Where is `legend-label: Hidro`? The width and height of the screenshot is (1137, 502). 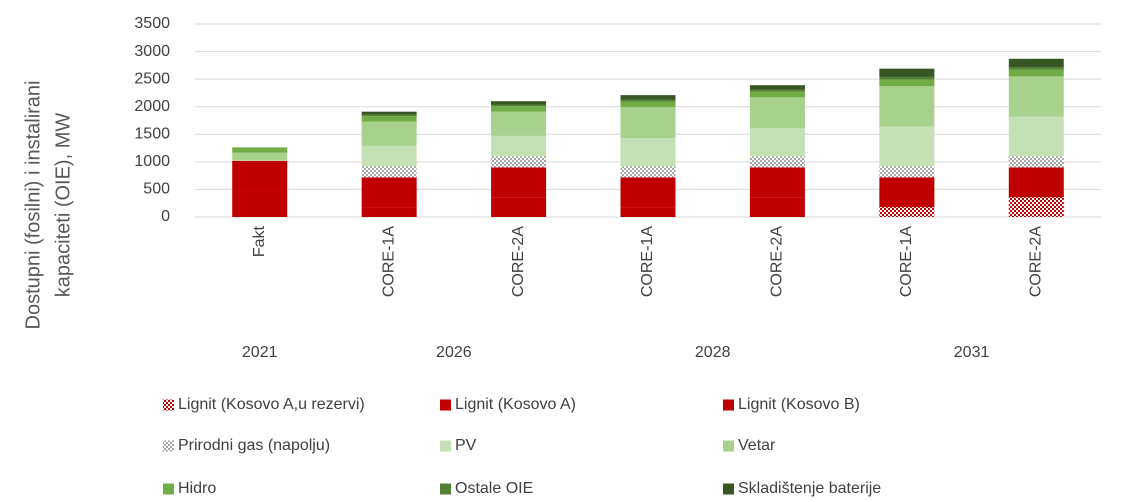
legend-label: Hidro is located at coordinates (197, 488).